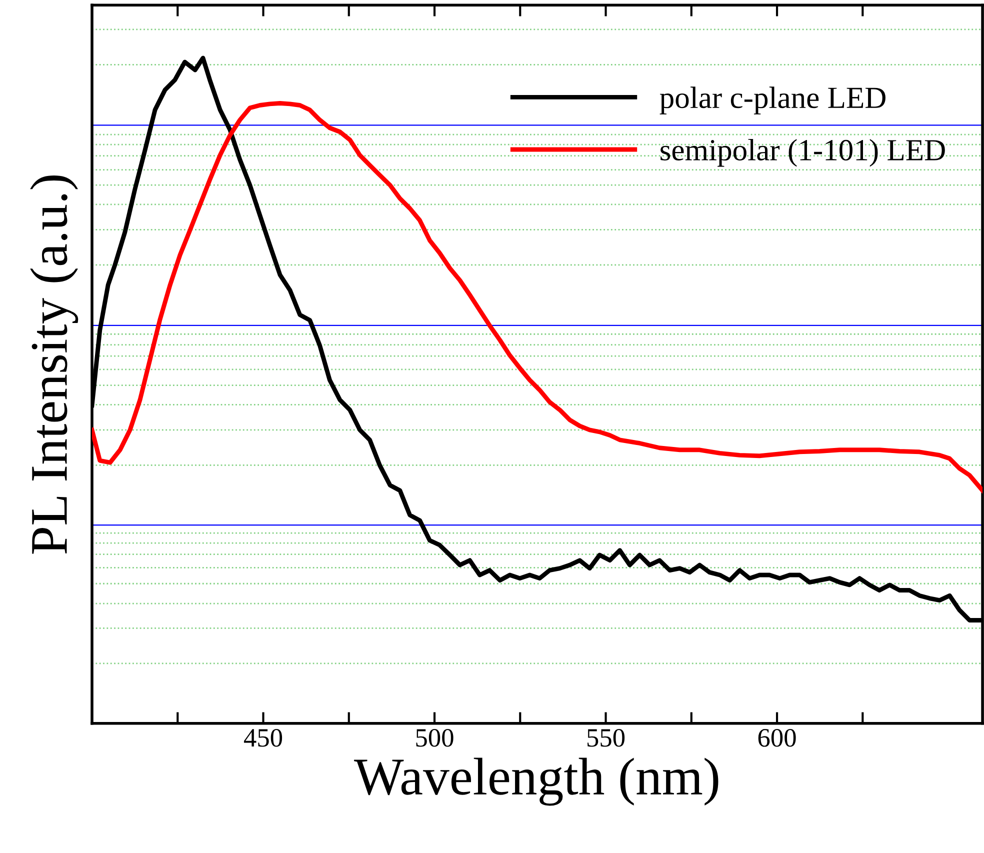 This screenshot has height=853, width=984. I want to click on legend-label: semipolar (1-101) LED, so click(802, 153).